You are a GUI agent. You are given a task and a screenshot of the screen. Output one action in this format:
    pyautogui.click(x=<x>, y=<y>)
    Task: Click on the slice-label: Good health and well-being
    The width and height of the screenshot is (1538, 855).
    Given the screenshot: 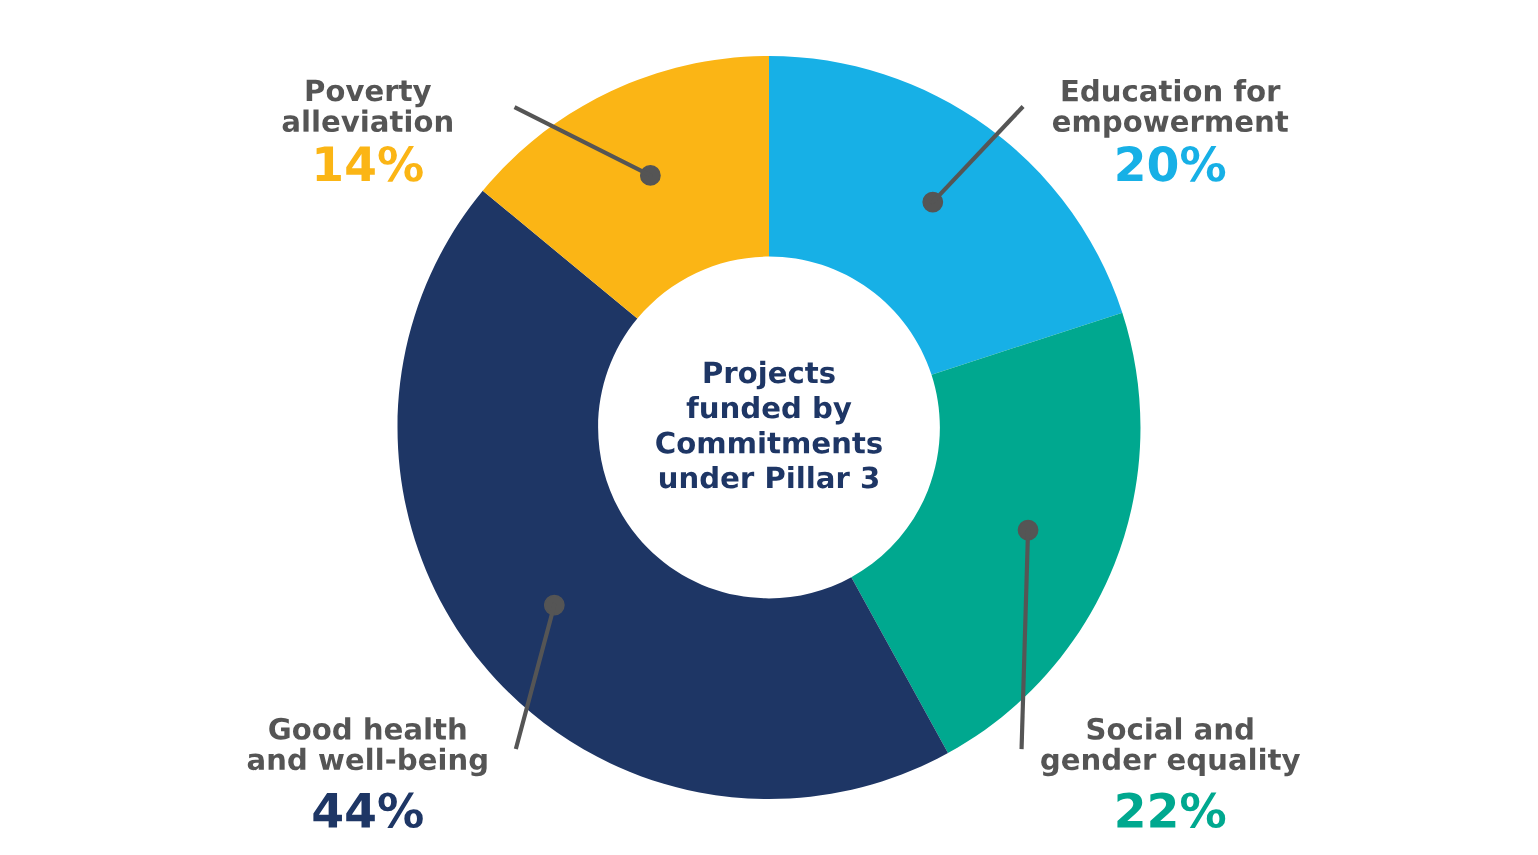 What is the action you would take?
    pyautogui.click(x=367, y=747)
    